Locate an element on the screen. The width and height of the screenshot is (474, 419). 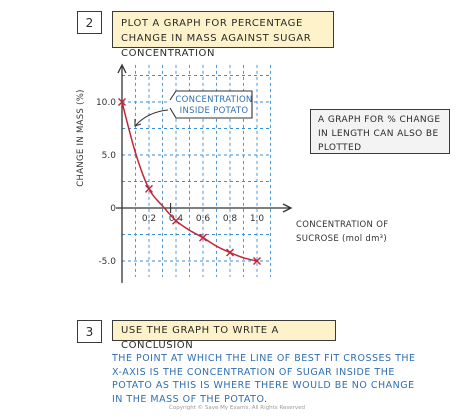
step-number-3: 3 is located at coordinates (89, 331).